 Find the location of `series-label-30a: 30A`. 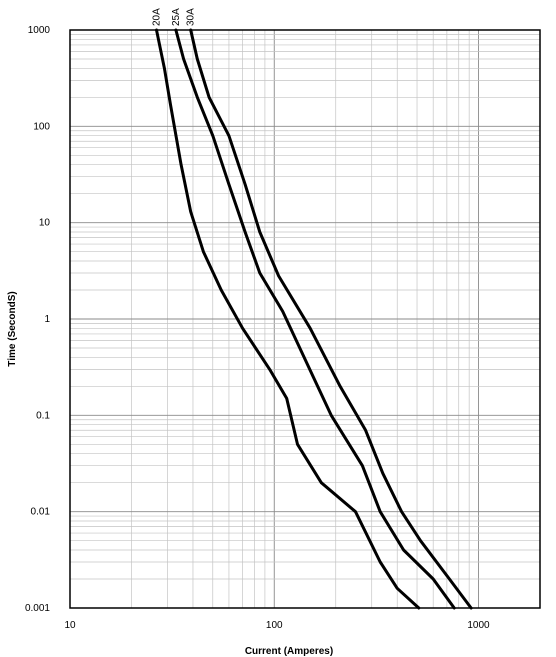

series-label-30a: 30A is located at coordinates (191, 17).